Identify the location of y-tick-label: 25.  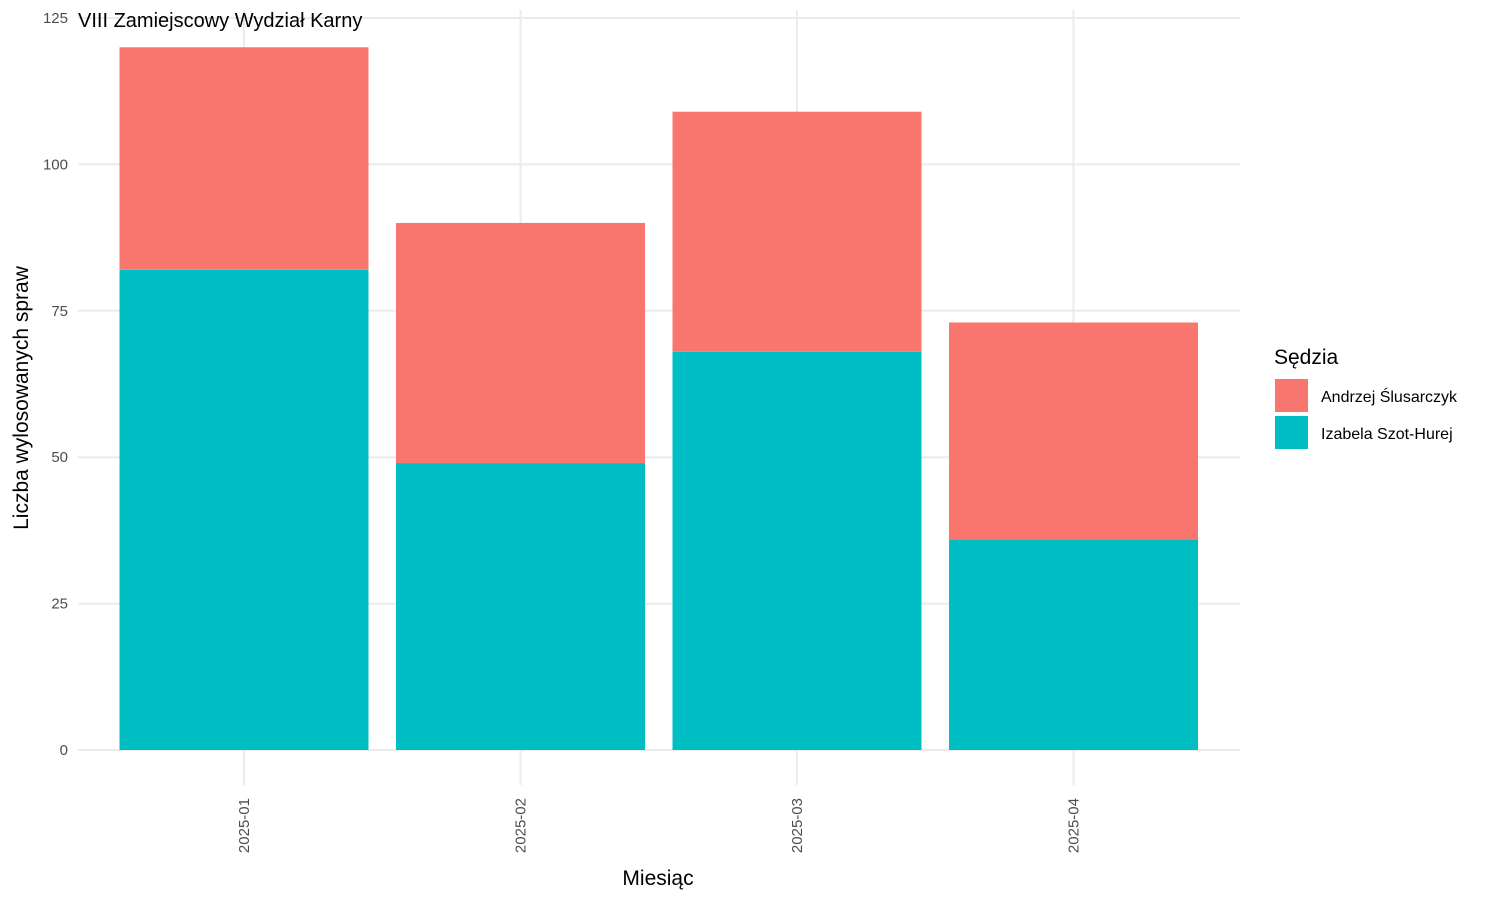
(59, 604).